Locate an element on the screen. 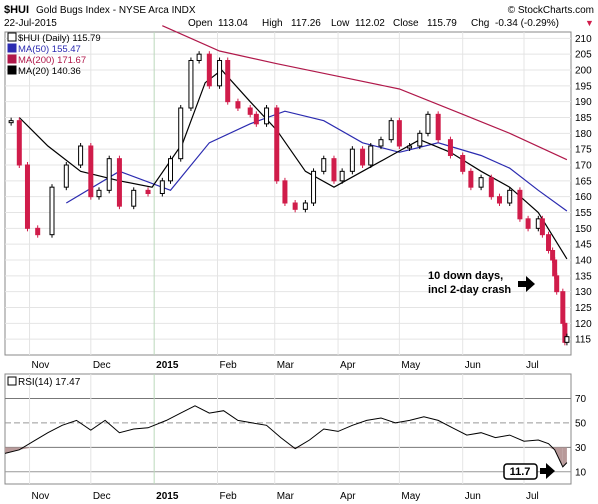  rsi-oversold-fill is located at coordinates (286, 457).